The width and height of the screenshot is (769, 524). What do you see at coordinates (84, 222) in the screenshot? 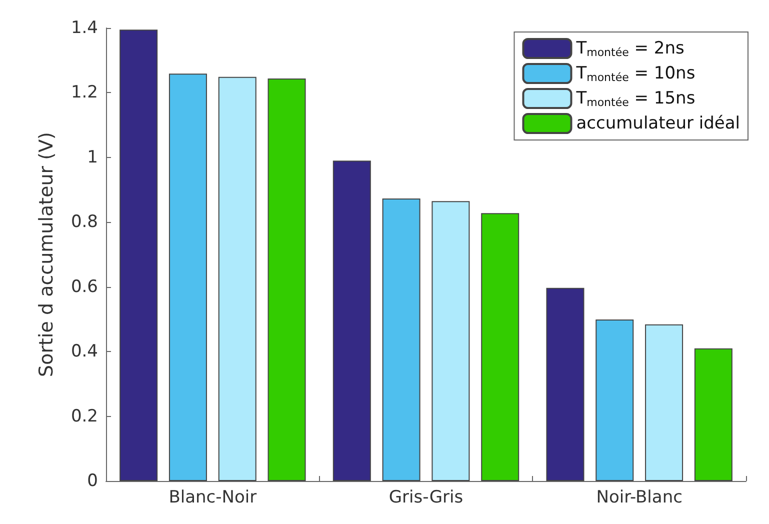
I see `y-tick-label: 0.8` at bounding box center [84, 222].